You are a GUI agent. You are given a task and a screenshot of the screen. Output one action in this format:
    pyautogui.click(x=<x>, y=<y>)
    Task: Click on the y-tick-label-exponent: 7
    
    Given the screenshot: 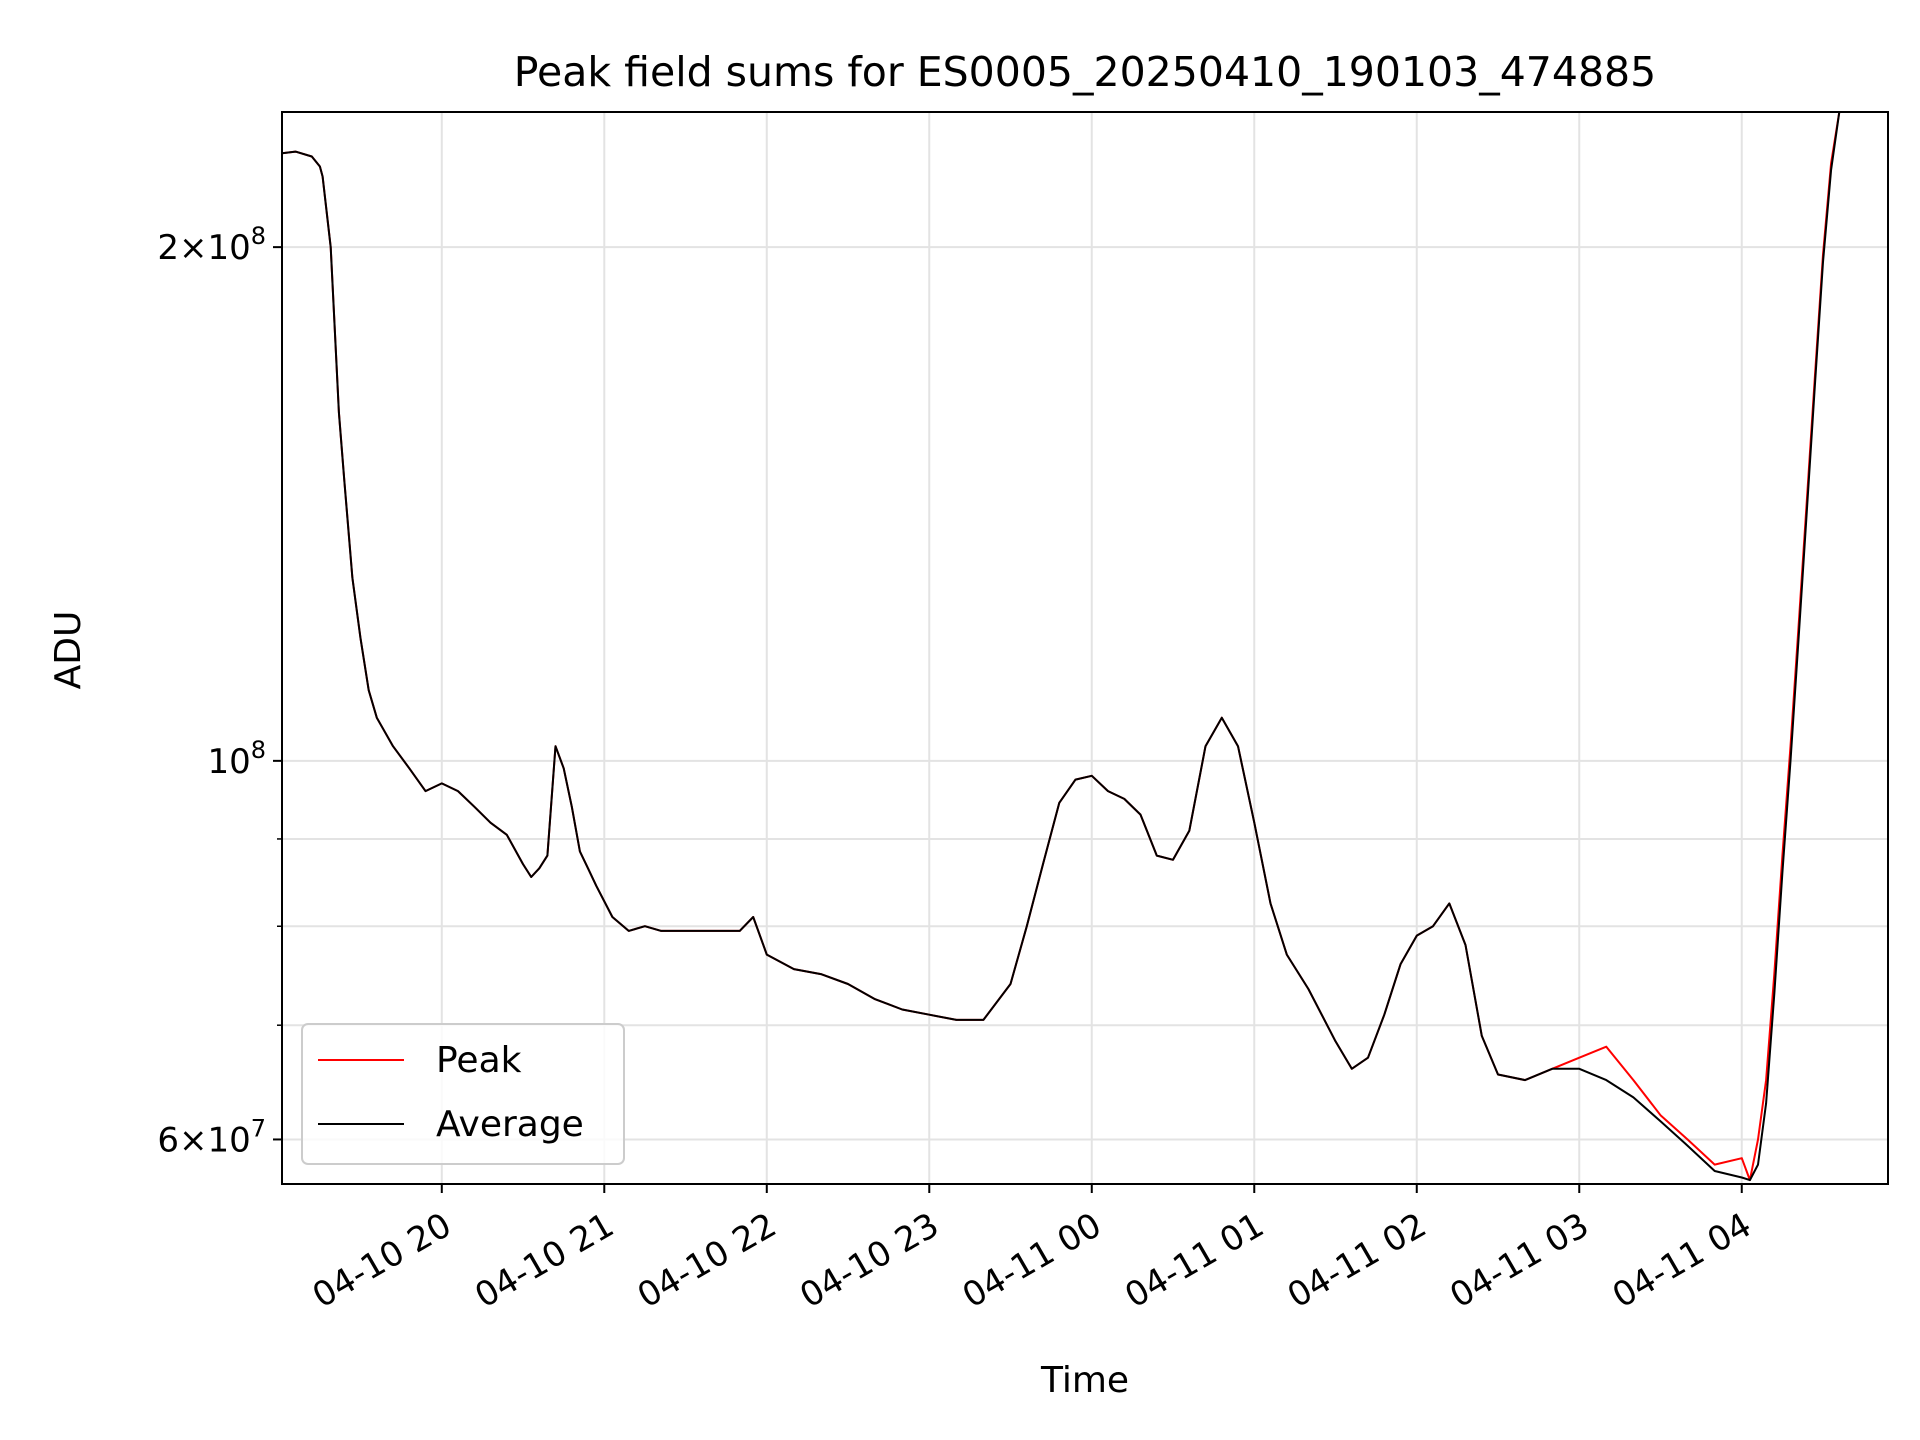 What is the action you would take?
    pyautogui.click(x=258, y=1128)
    